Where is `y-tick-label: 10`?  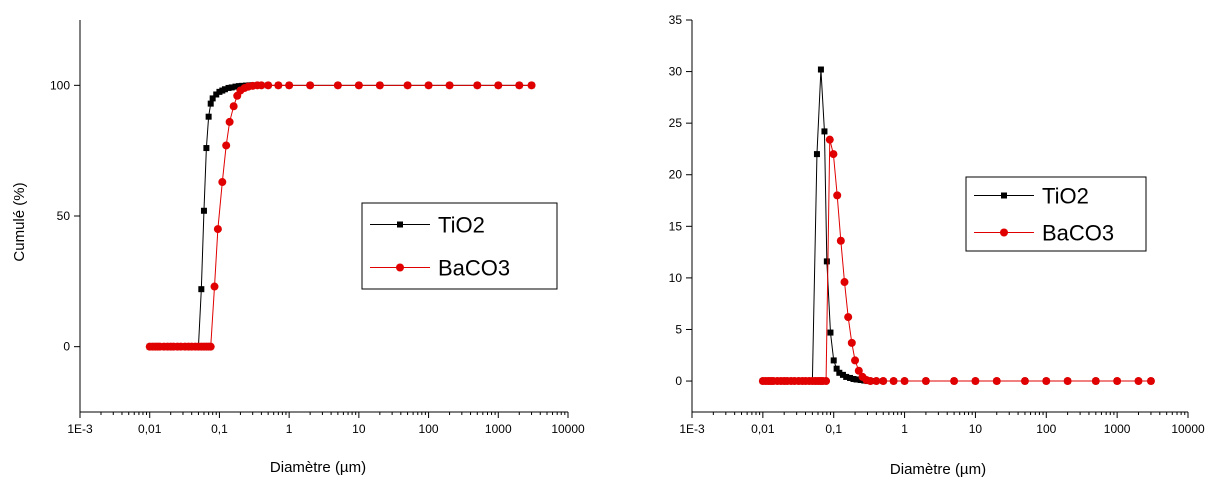
y-tick-label: 10 is located at coordinates (676, 278).